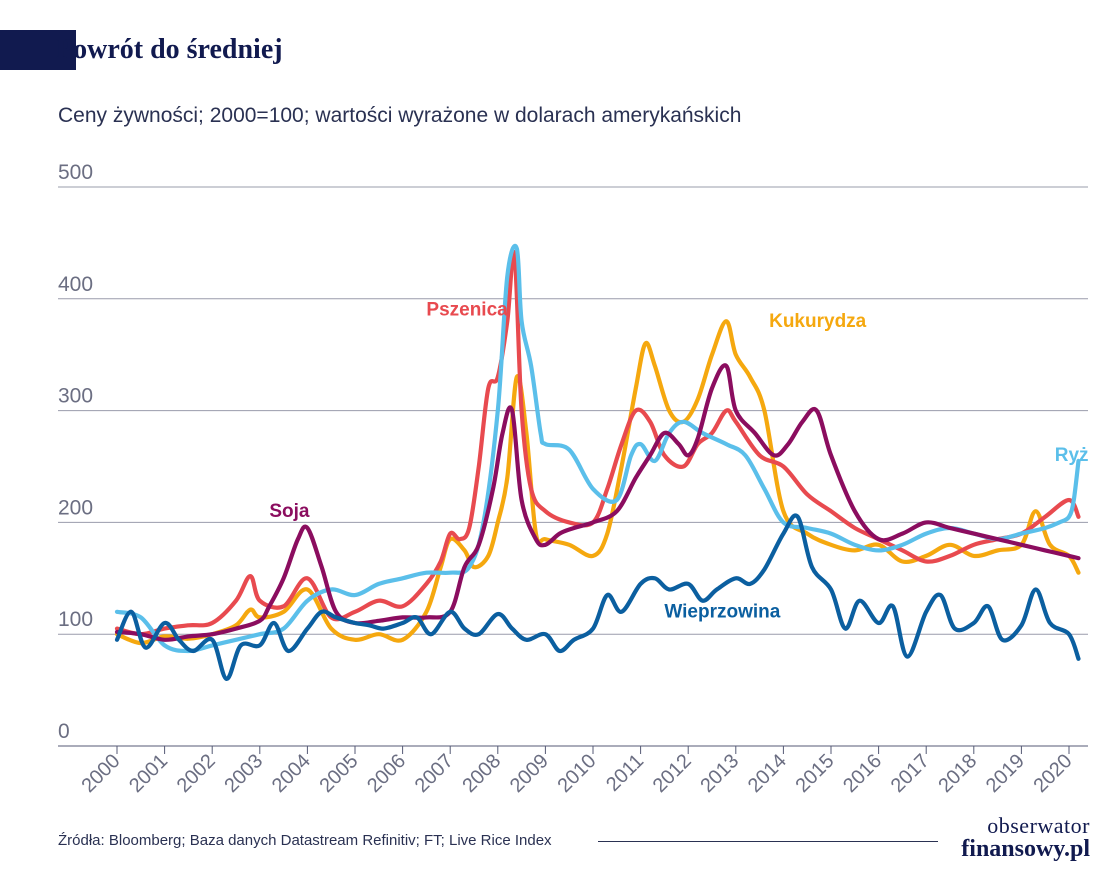 This screenshot has height=880, width=1120. Describe the element at coordinates (289, 511) in the screenshot. I see `series-label-soja: Soja` at that location.